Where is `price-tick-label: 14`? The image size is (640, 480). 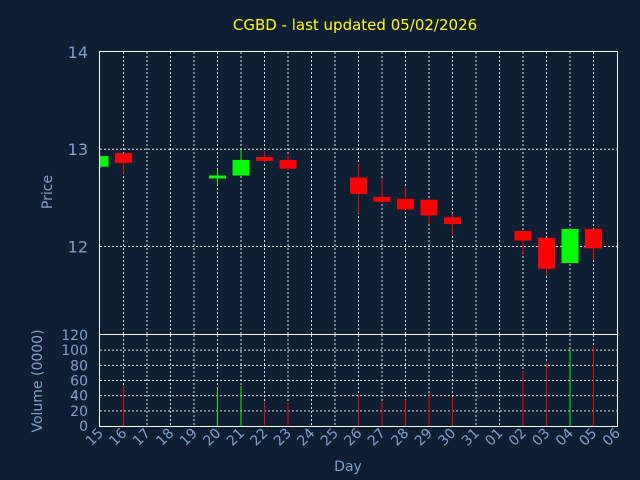
price-tick-label: 14 is located at coordinates (78, 52).